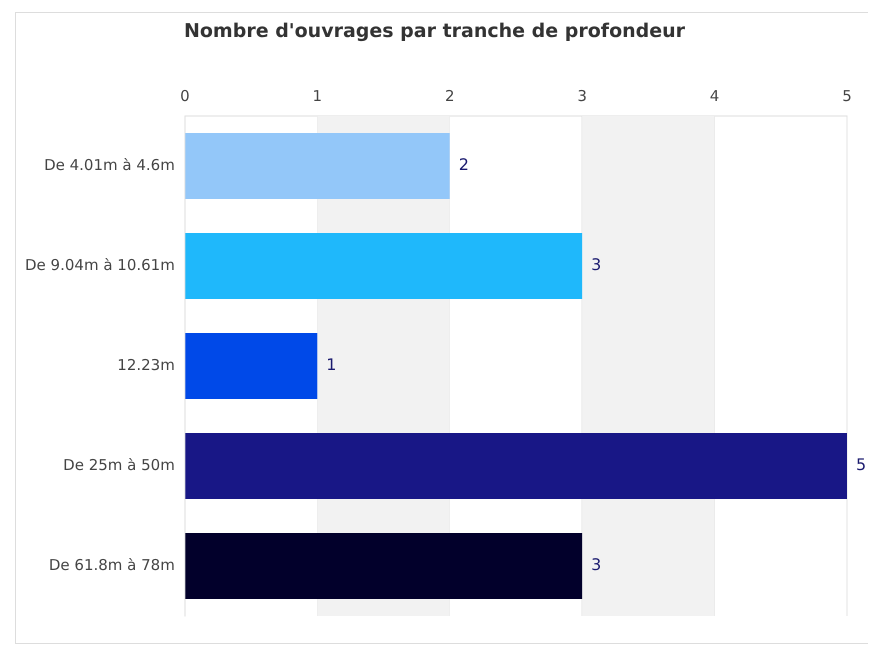  Describe the element at coordinates (582, 95) in the screenshot. I see `x-tick-label: 3` at that location.